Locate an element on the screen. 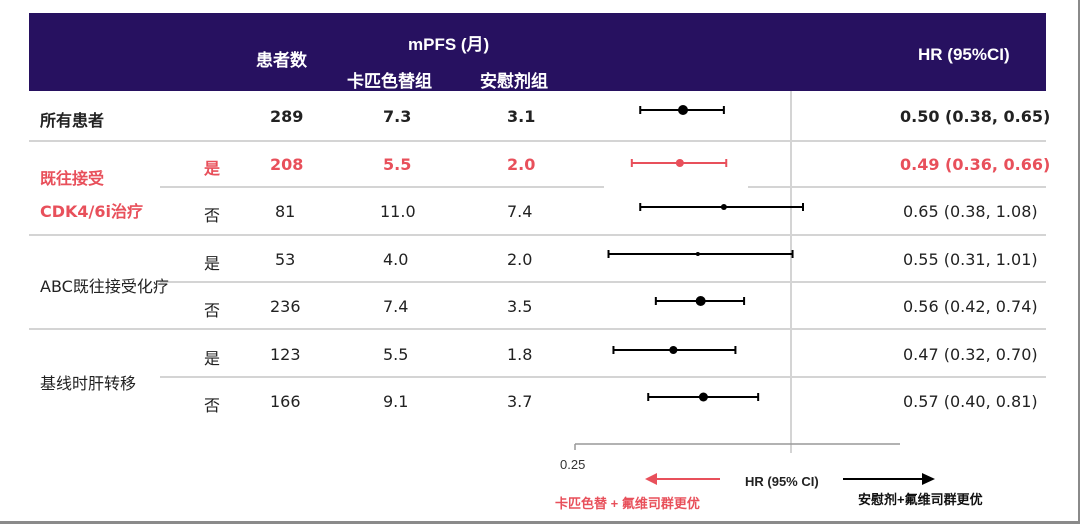 The height and width of the screenshot is (524, 1080). row-mpfs-a: 7.3 is located at coordinates (397, 116).